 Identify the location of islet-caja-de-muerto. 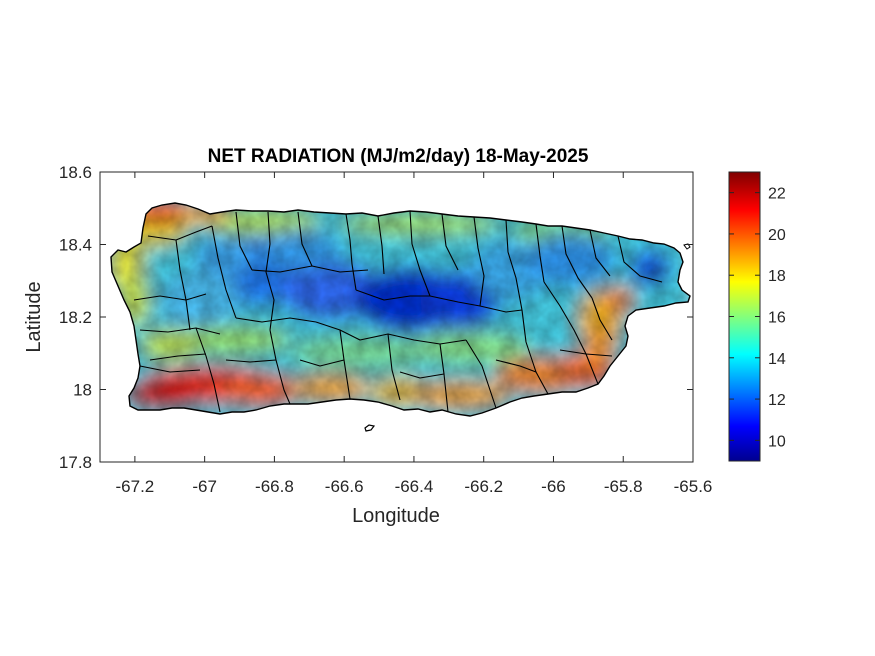
(370, 428).